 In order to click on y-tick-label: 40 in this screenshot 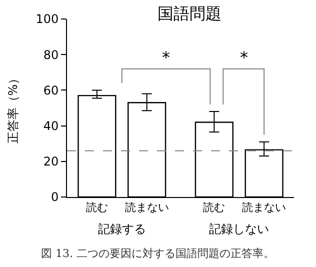, I will do `click(51, 126)`.